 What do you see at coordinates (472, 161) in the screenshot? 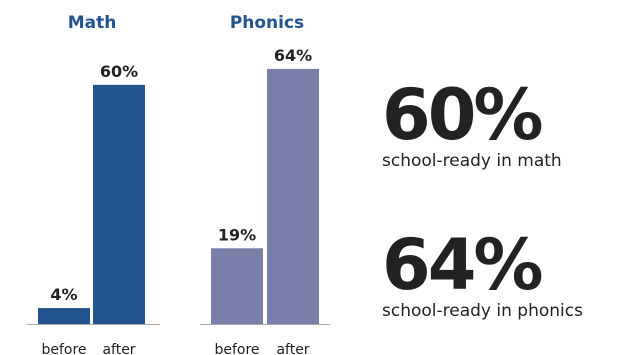
I see `stat-math-caption: school-ready in math` at bounding box center [472, 161].